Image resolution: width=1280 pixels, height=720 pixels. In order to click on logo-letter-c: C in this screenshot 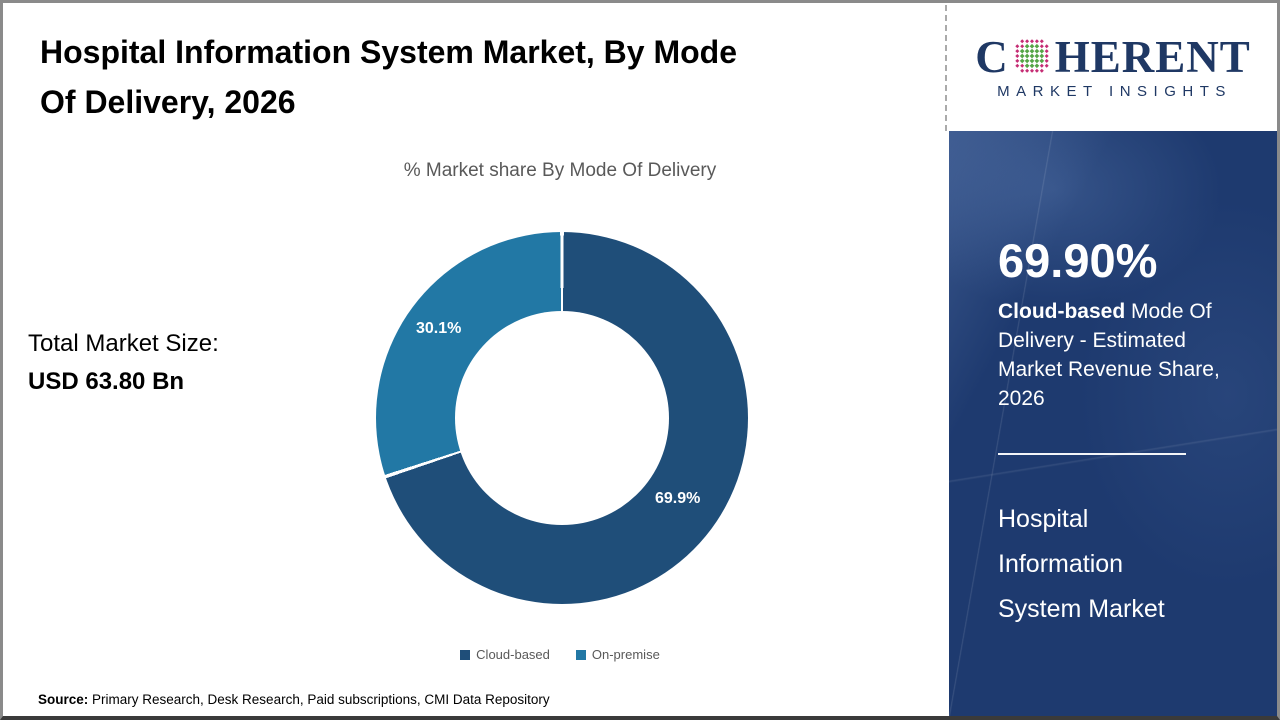, I will do `click(992, 56)`.